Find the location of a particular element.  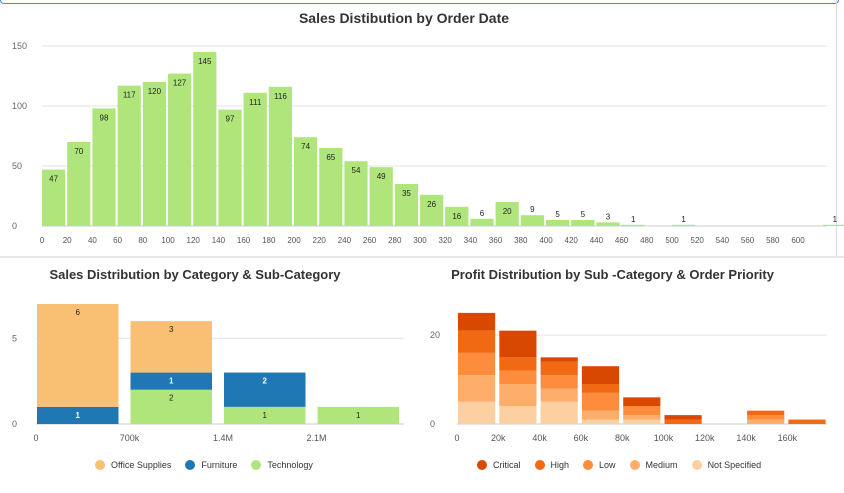

histogram-data-label: 74 is located at coordinates (305, 146).